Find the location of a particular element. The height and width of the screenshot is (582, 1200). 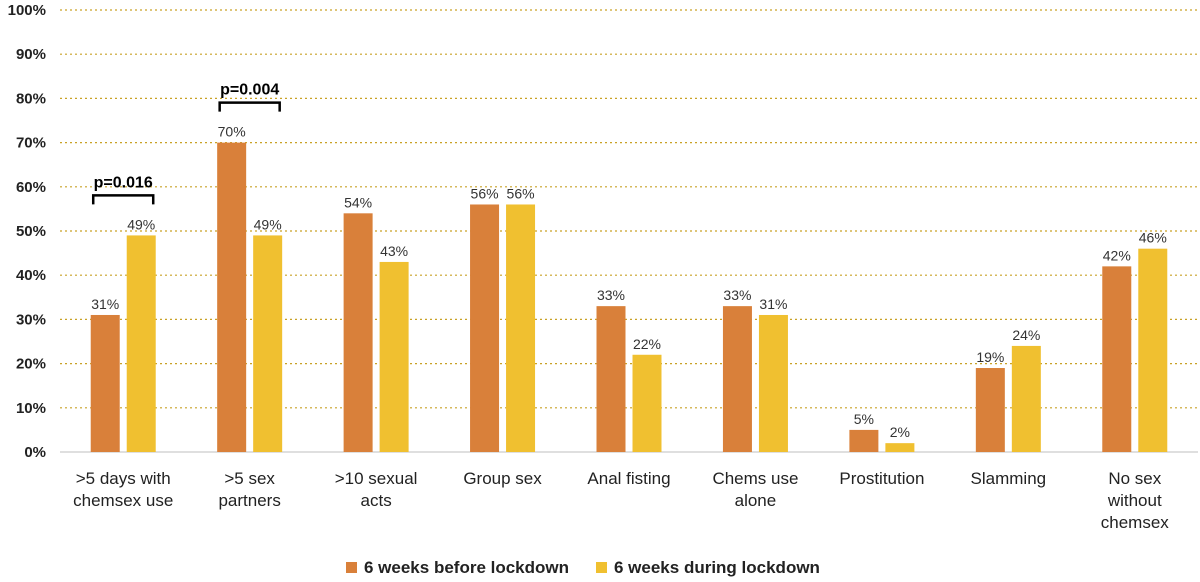

y-tick-label: 0% is located at coordinates (35, 452).